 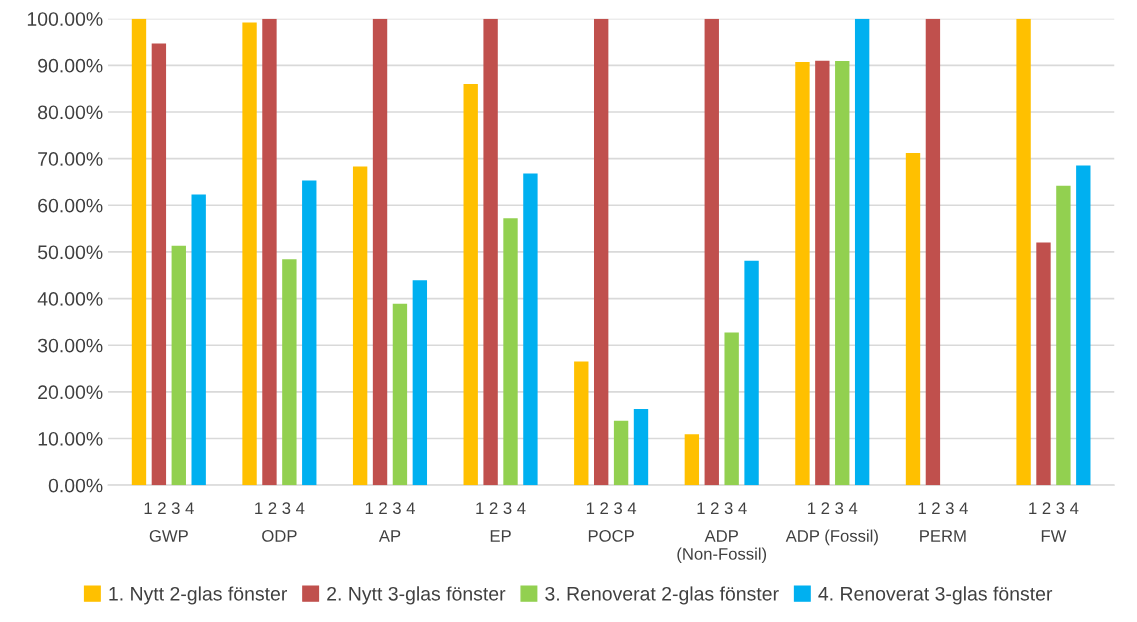 I want to click on x-tick-label: FW, so click(x=1054, y=536).